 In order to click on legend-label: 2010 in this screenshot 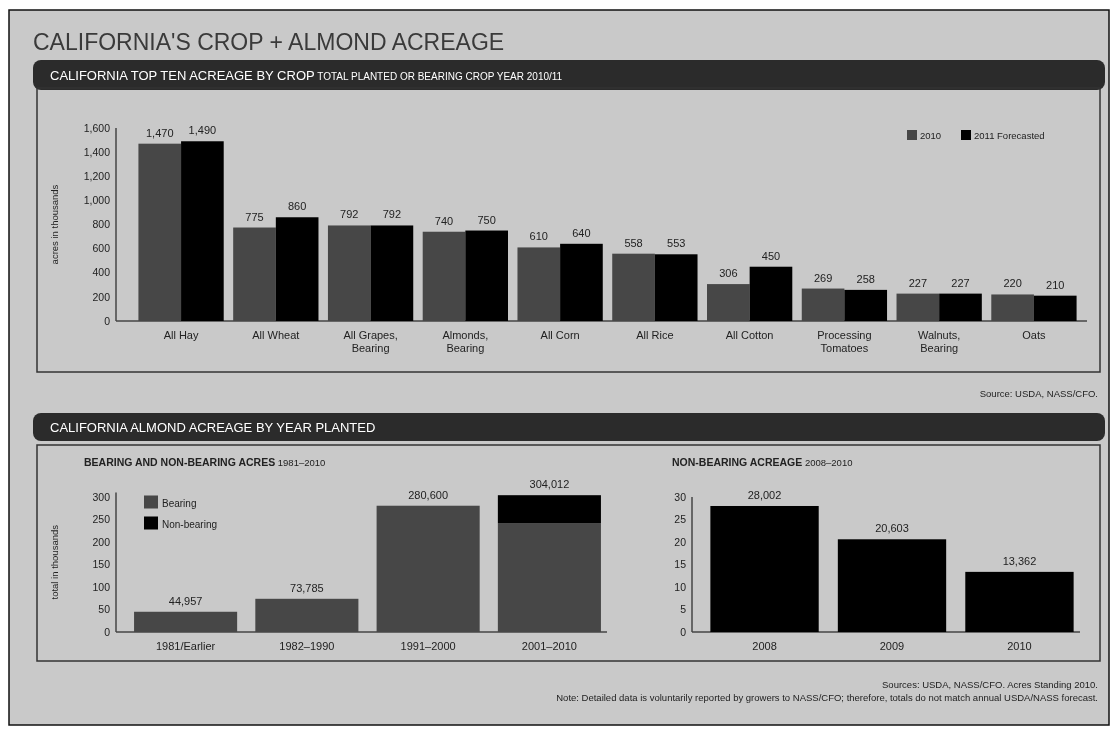, I will do `click(931, 135)`.